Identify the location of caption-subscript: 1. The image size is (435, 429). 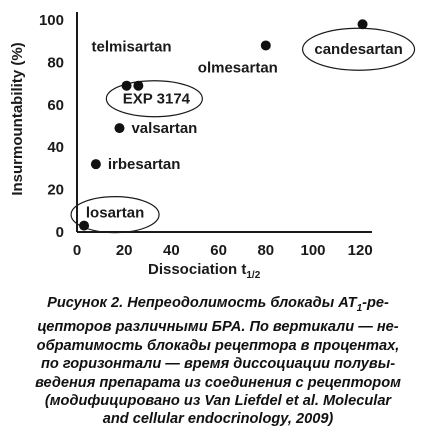
(359, 308).